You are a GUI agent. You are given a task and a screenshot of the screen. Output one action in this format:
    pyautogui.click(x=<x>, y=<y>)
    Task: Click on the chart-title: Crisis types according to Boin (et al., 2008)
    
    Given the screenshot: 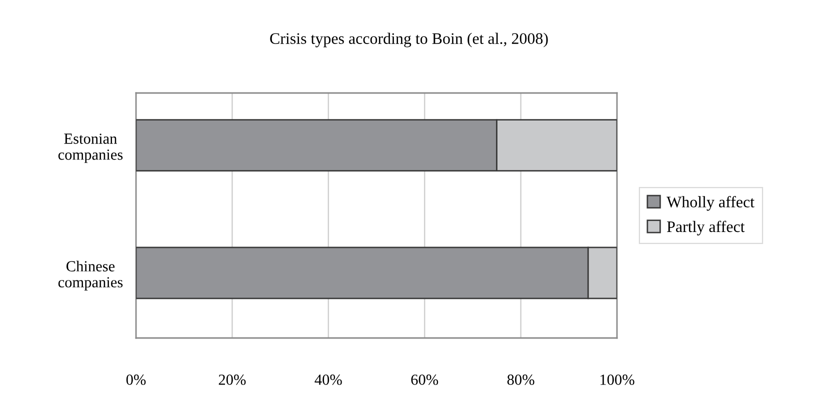 What is the action you would take?
    pyautogui.click(x=409, y=40)
    